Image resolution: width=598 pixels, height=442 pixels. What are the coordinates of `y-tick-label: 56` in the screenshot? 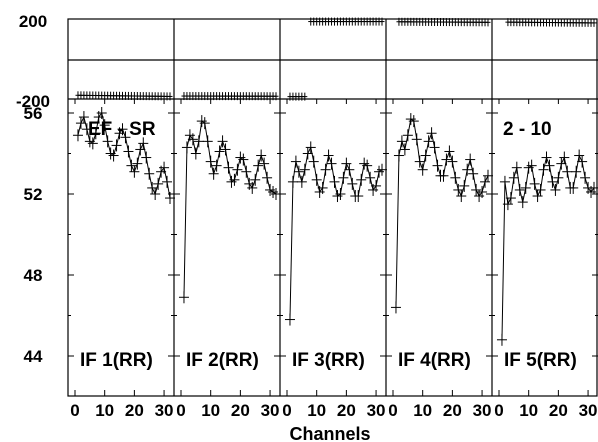 It's located at (33, 113).